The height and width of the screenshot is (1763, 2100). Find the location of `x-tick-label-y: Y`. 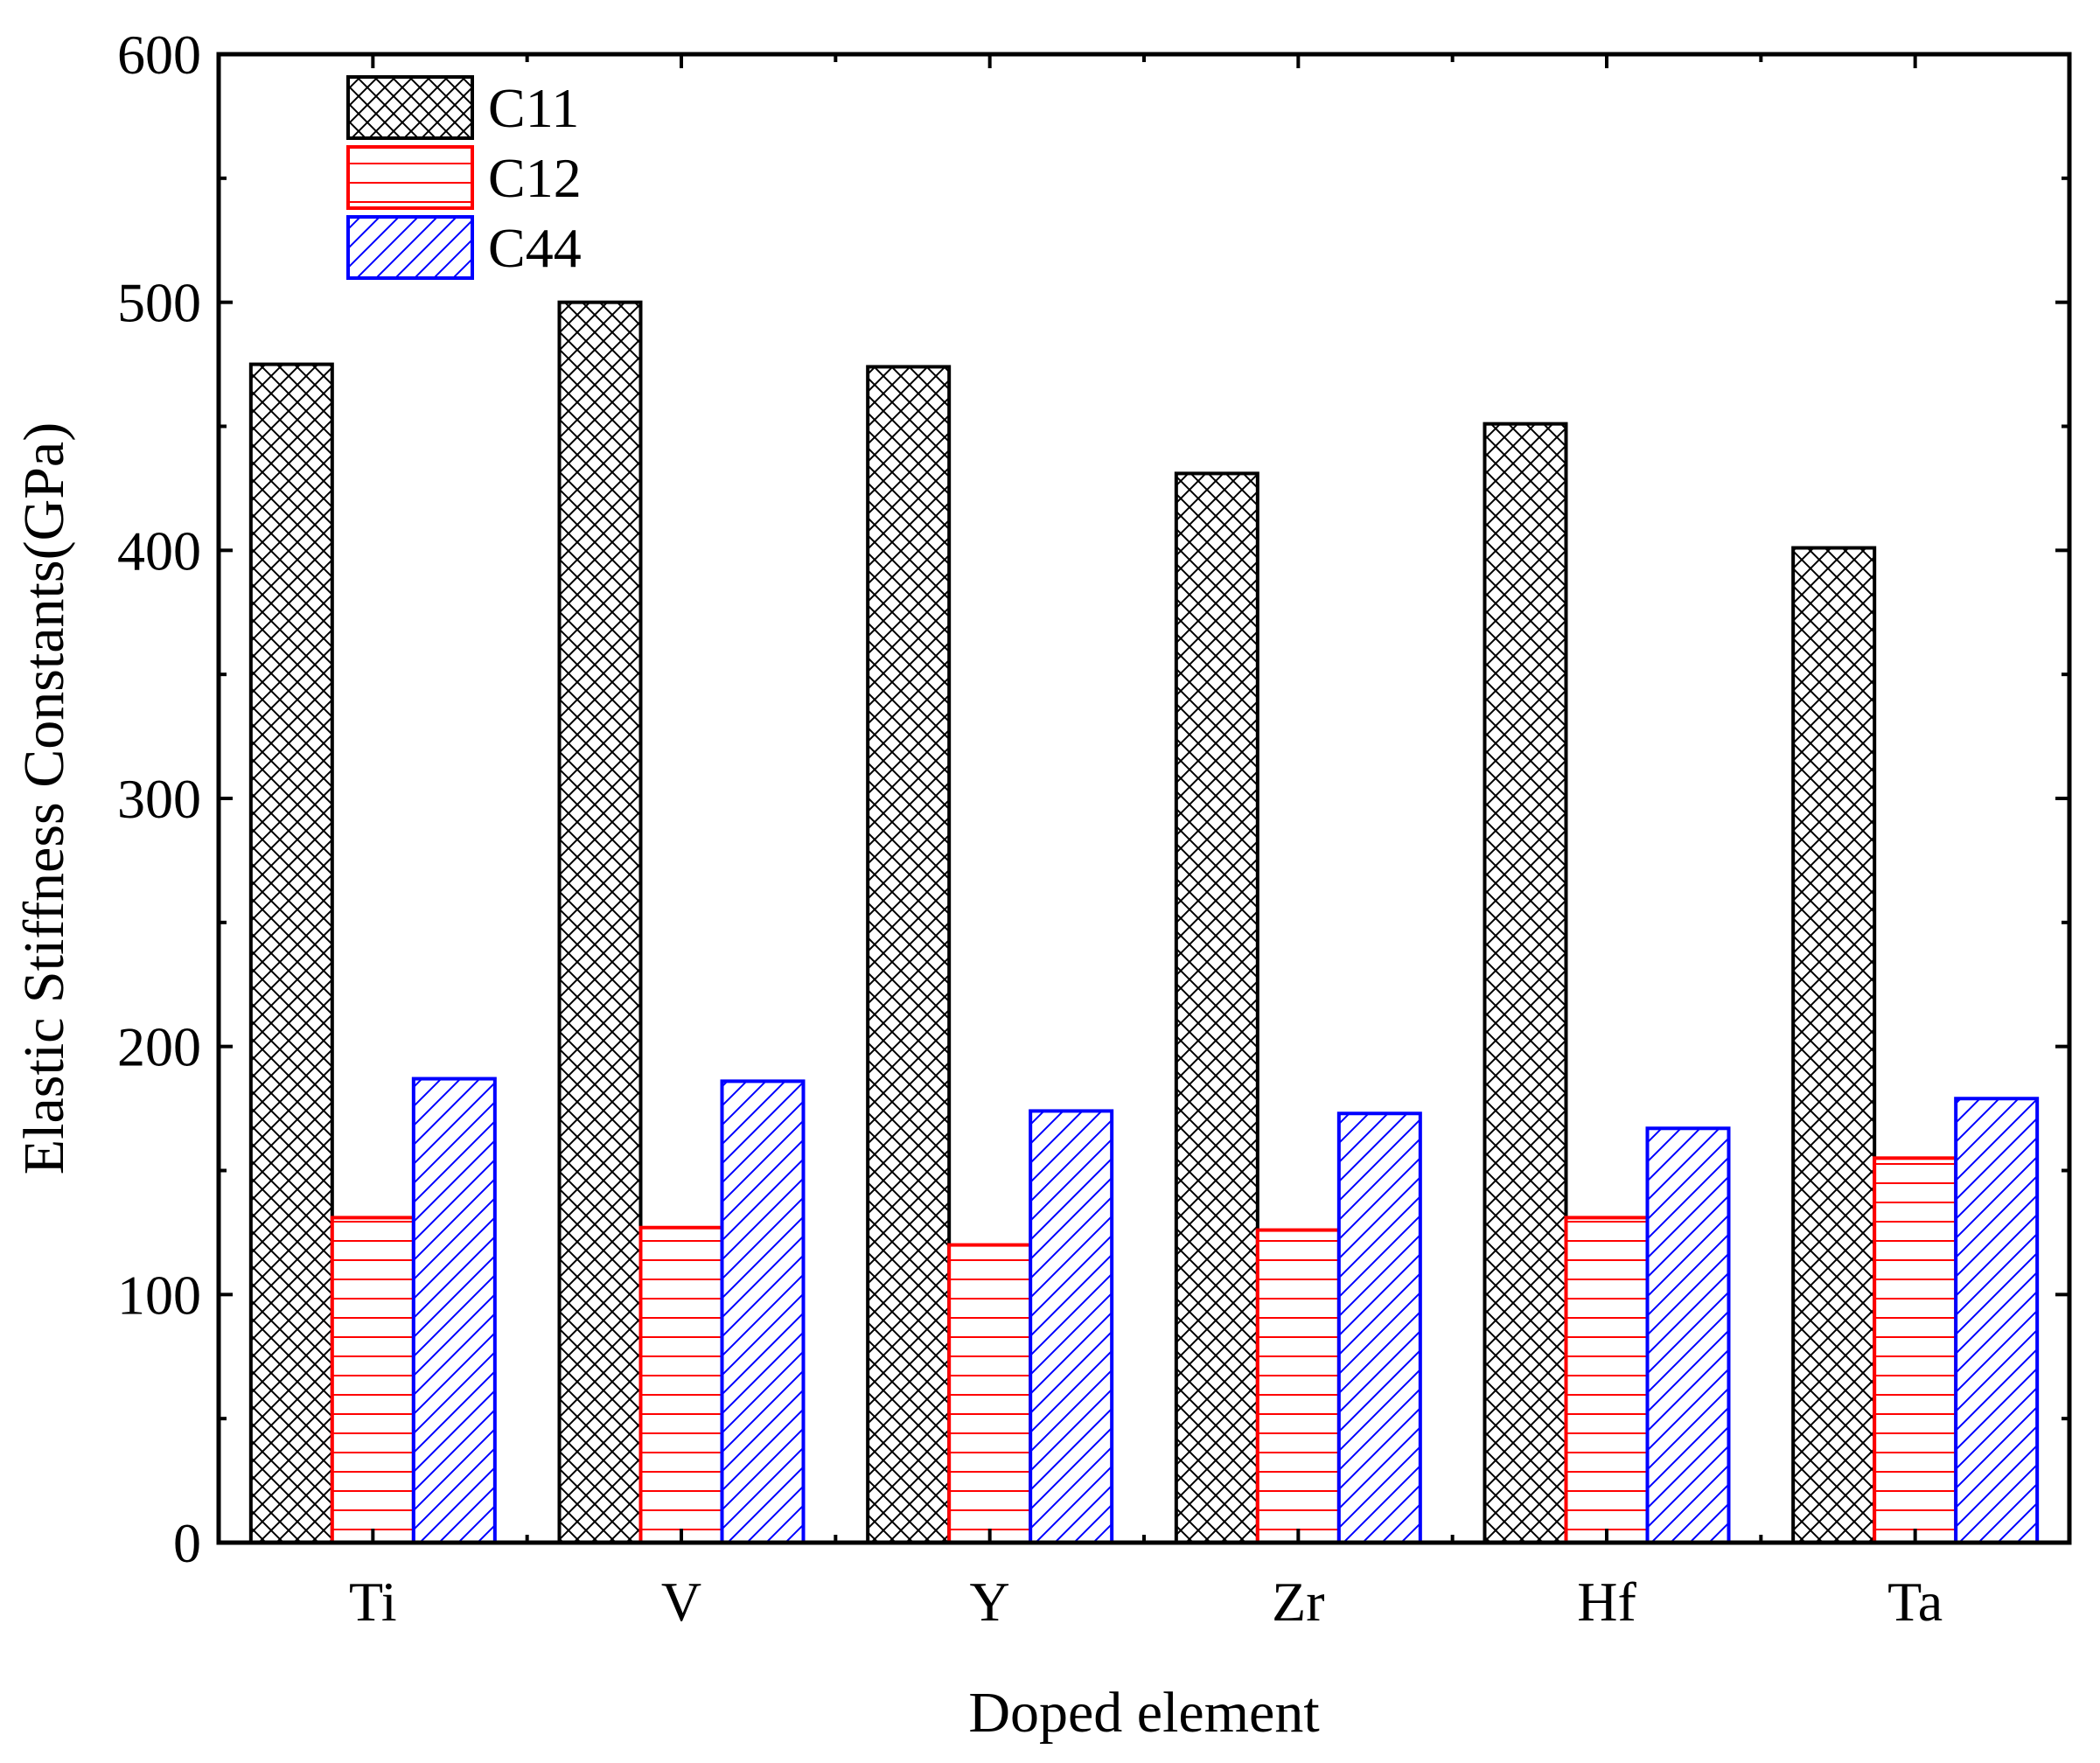

x-tick-label-y: Y is located at coordinates (990, 1602).